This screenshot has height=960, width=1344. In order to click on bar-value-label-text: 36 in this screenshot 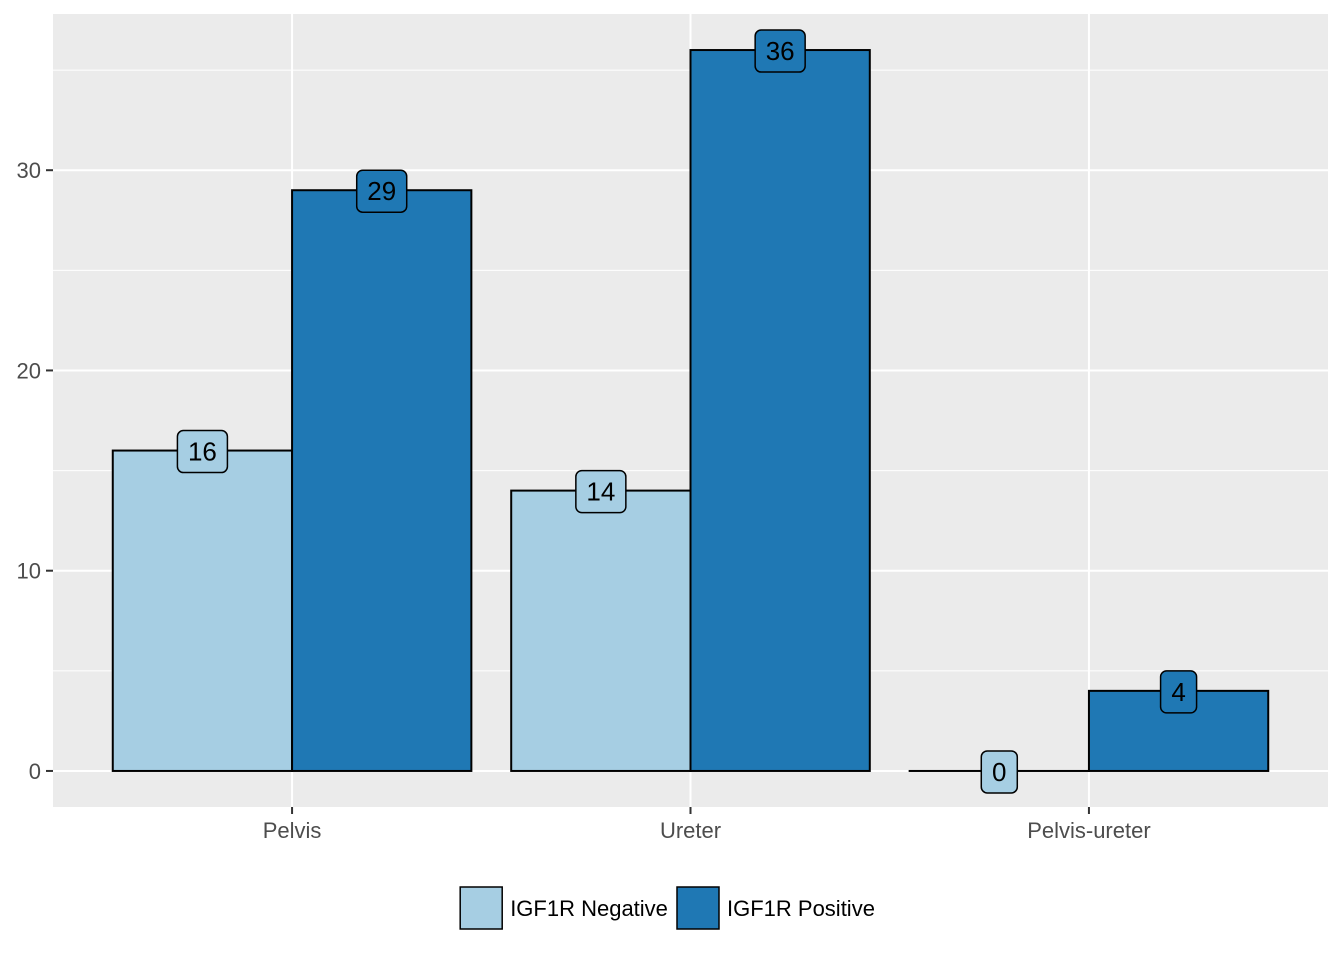, I will do `click(780, 51)`.